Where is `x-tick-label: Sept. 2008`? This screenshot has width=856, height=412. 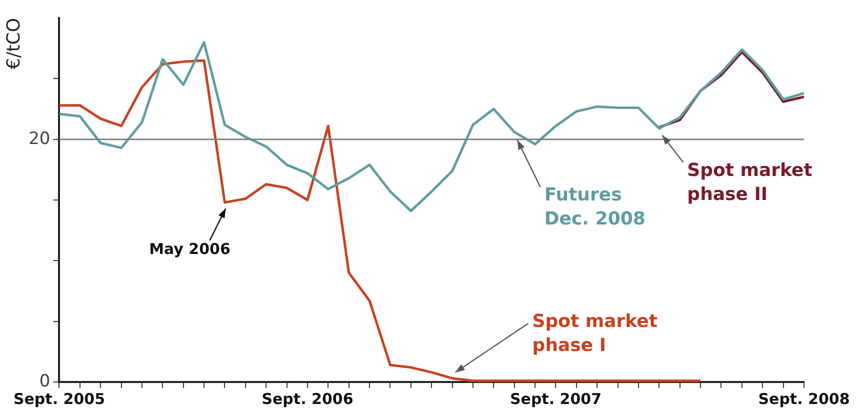
x-tick-label: Sept. 2008 is located at coordinates (804, 399).